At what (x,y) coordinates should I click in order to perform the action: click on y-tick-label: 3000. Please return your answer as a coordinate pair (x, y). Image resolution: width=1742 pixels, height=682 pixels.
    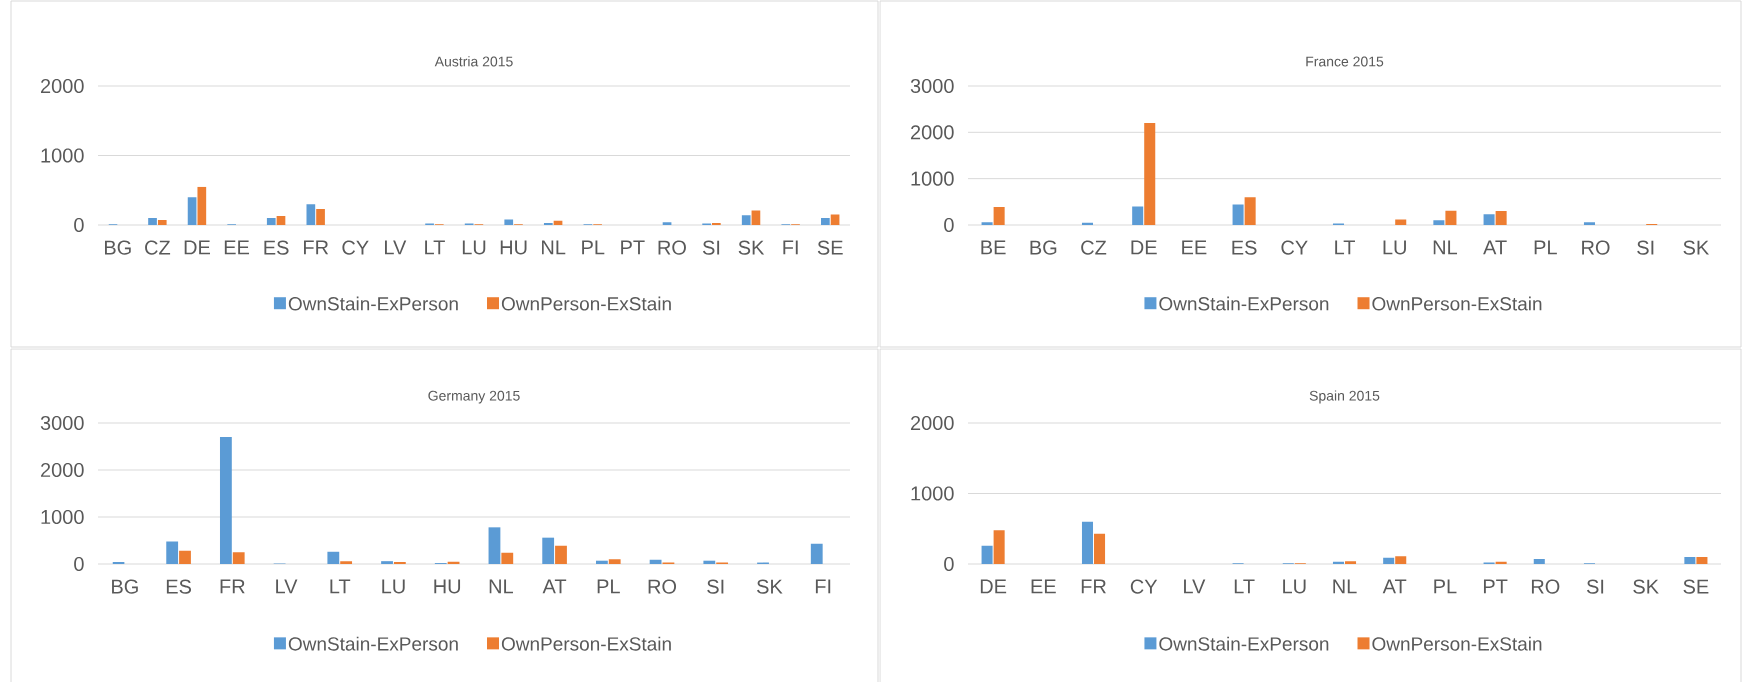
    Looking at the image, I should click on (932, 86).